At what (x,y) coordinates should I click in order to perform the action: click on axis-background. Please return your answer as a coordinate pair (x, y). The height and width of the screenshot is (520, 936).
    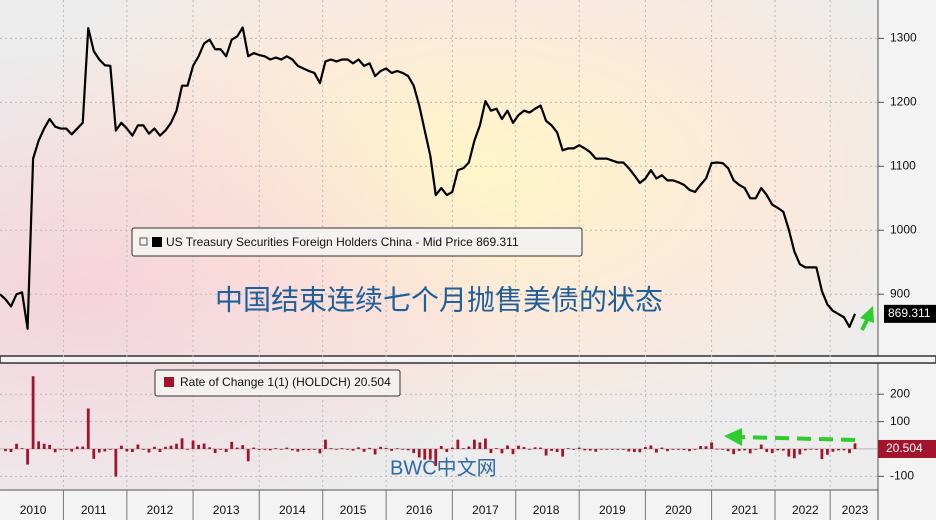
    Looking at the image, I should click on (907, 260).